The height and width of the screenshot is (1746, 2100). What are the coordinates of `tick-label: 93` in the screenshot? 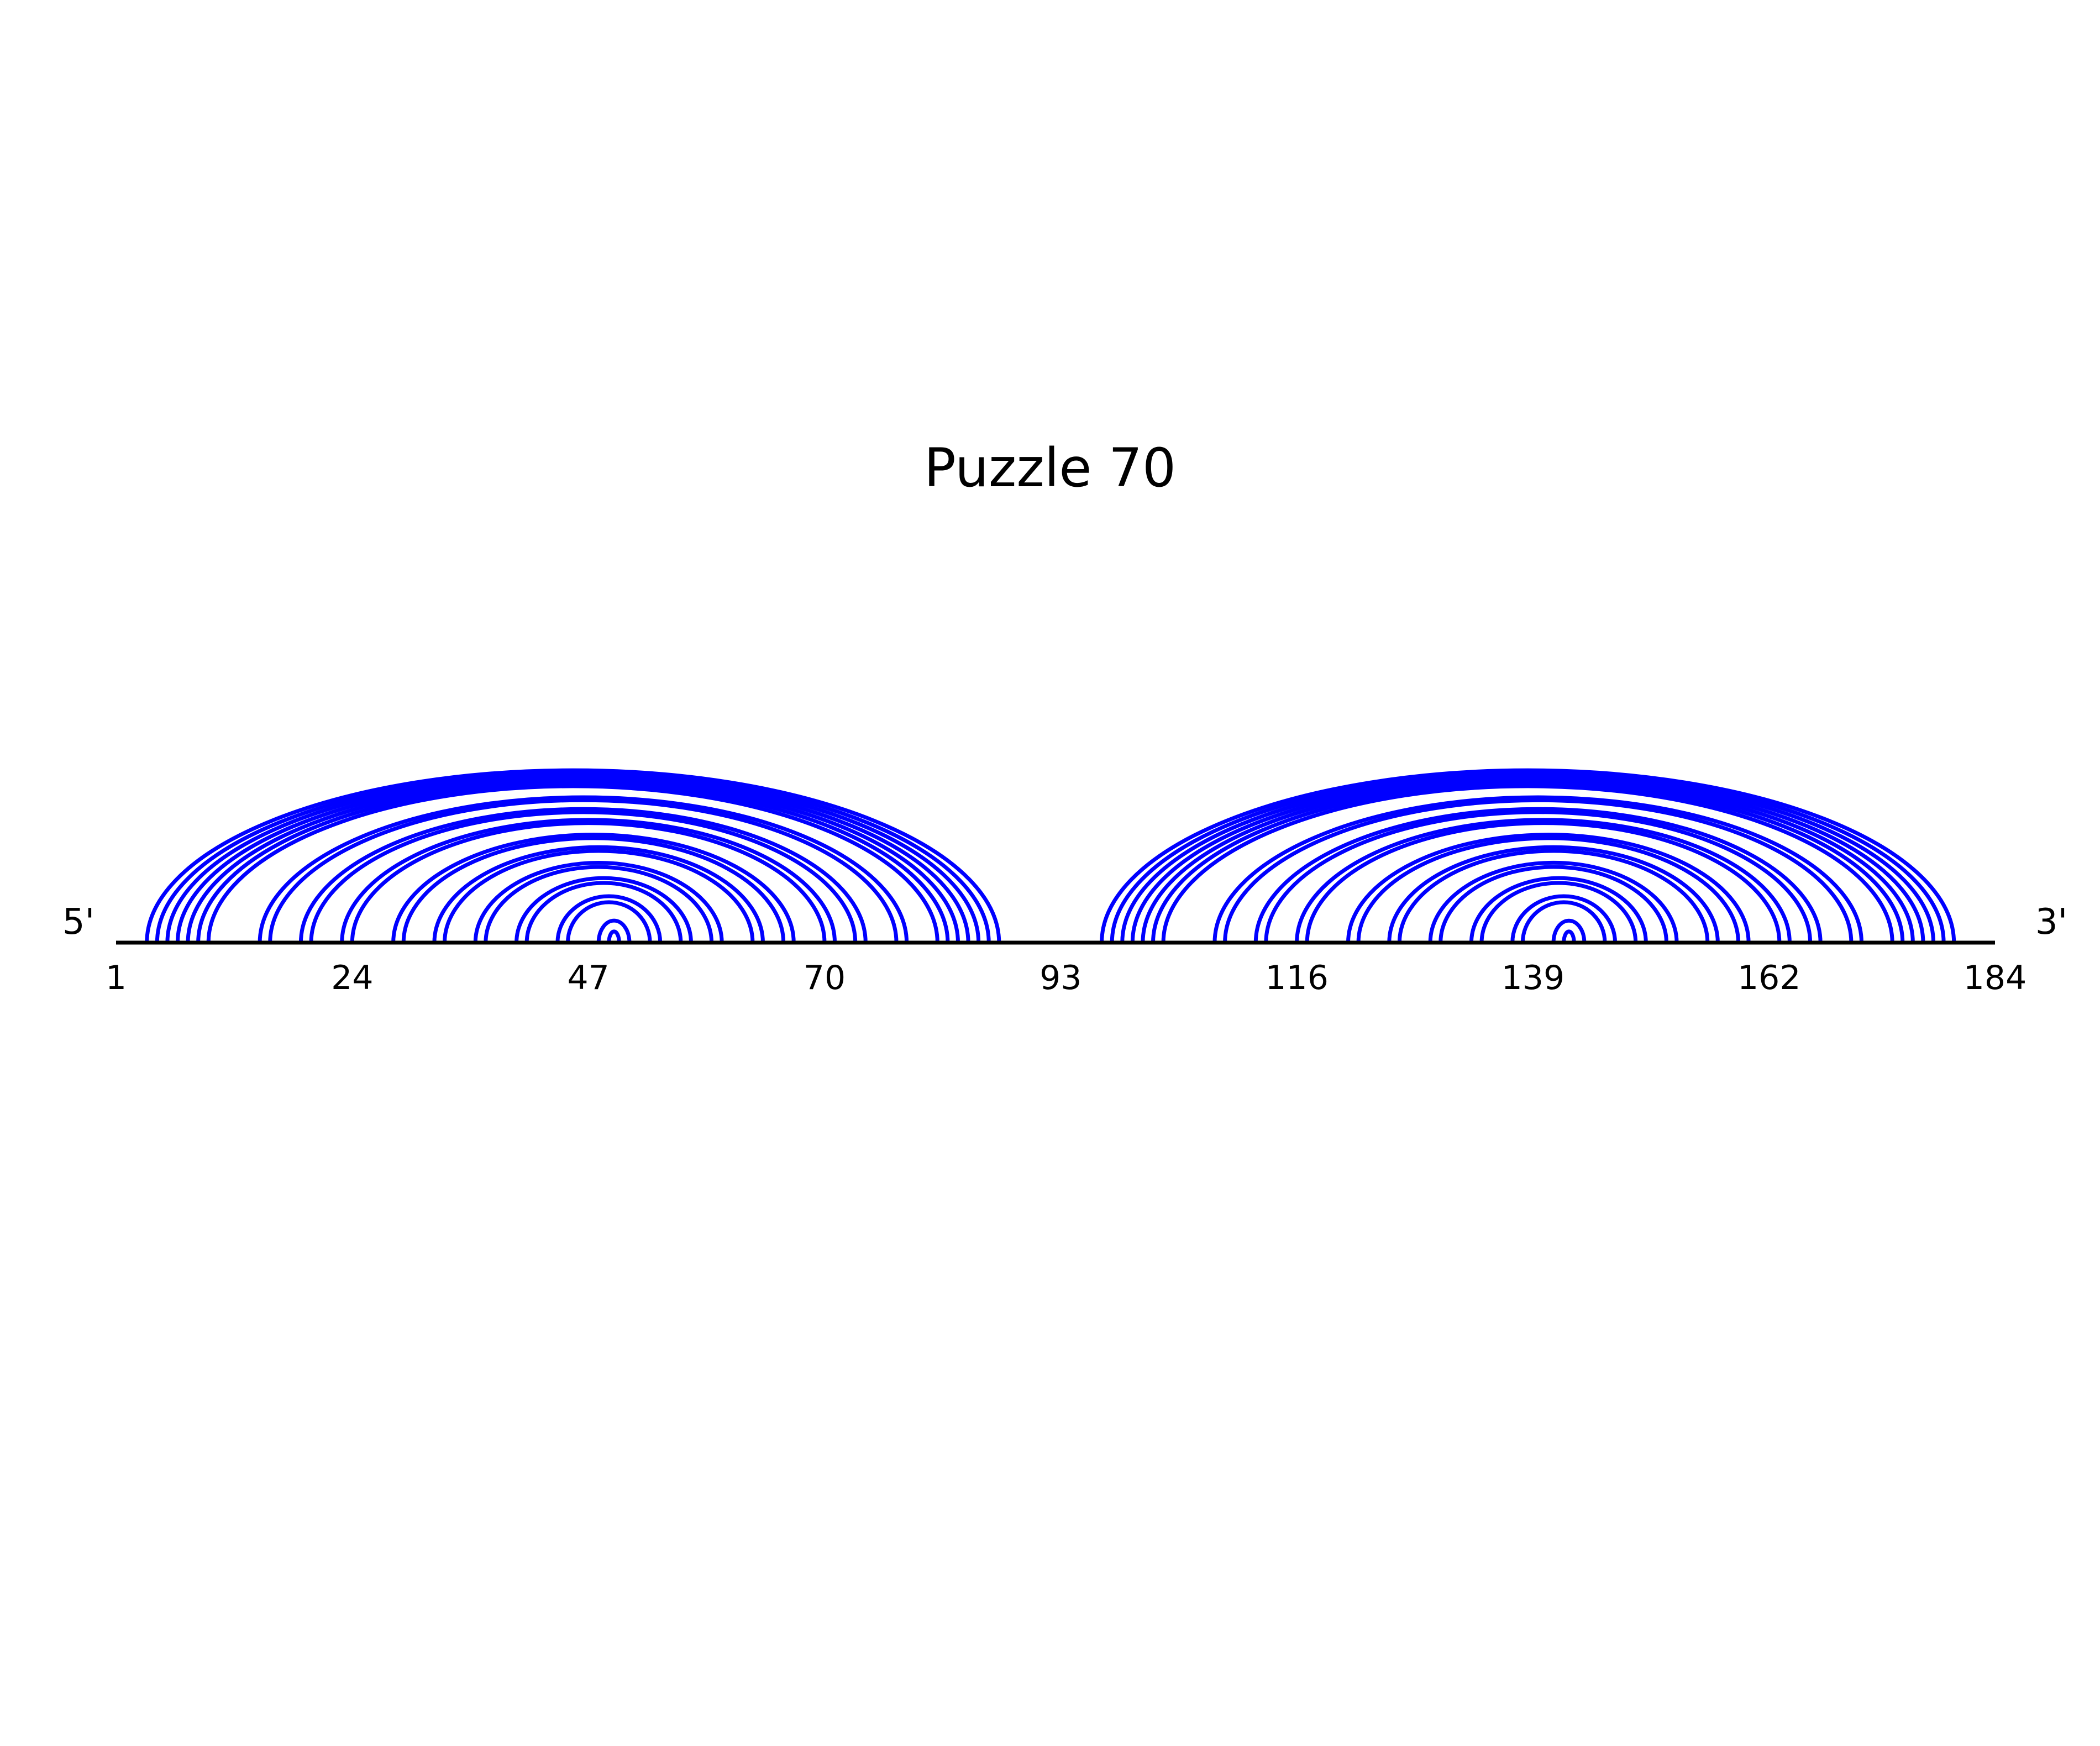 It's located at (1061, 978).